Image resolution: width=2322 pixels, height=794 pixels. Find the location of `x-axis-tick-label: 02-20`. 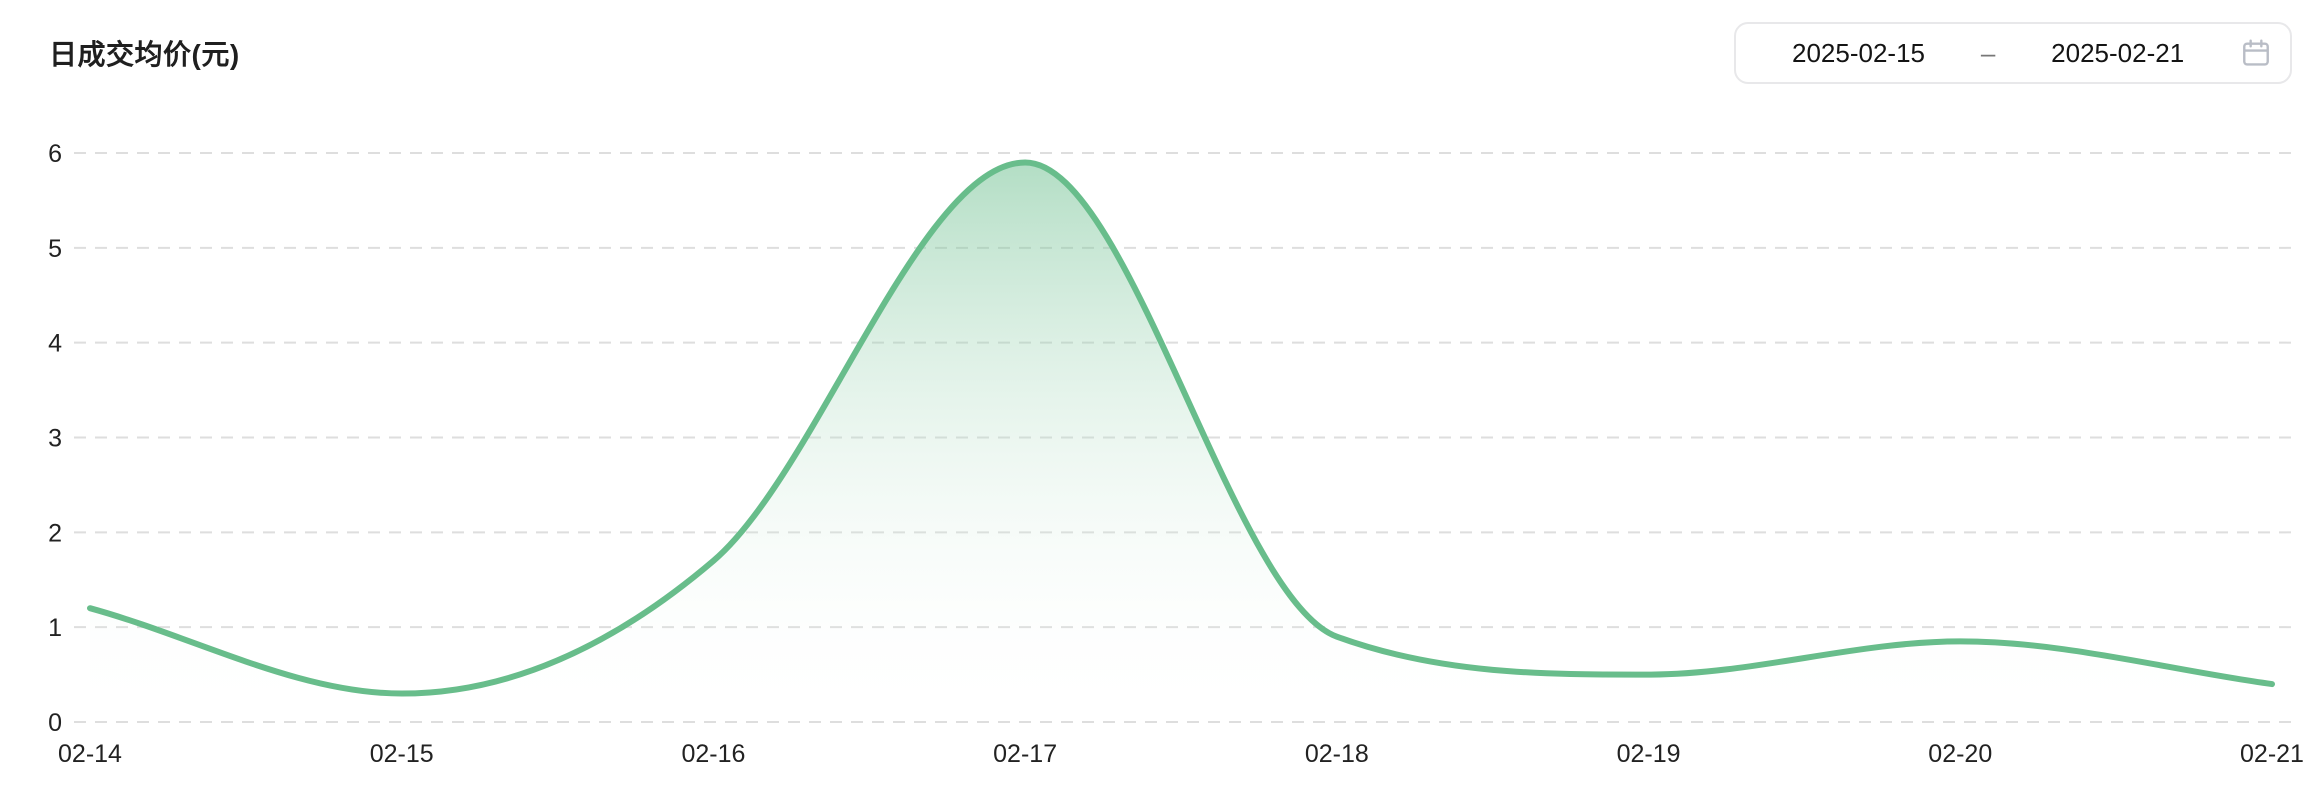

x-axis-tick-label: 02-20 is located at coordinates (1960, 754).